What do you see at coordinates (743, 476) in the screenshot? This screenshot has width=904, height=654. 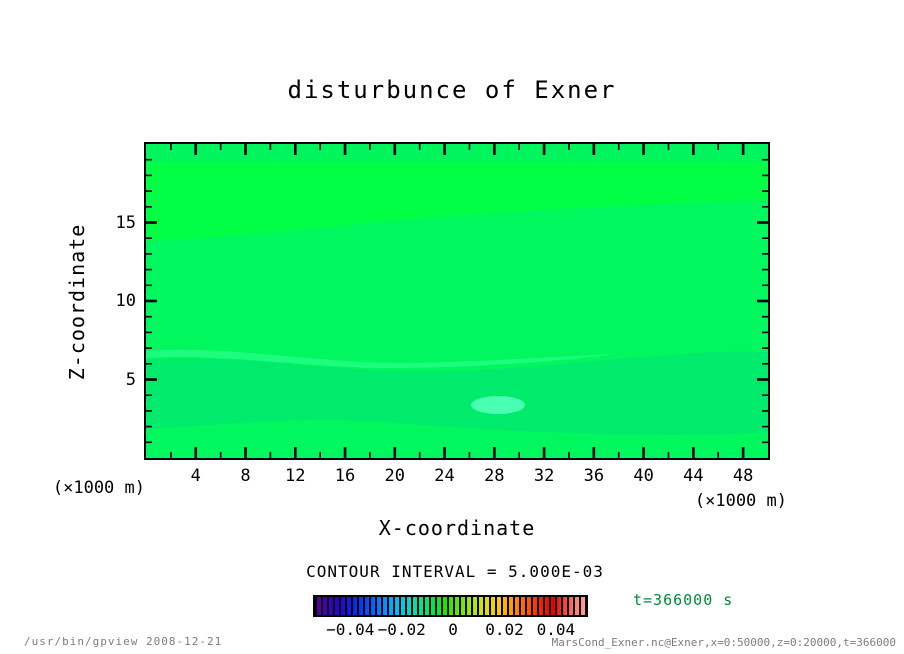 I see `x-tick-label: 48` at bounding box center [743, 476].